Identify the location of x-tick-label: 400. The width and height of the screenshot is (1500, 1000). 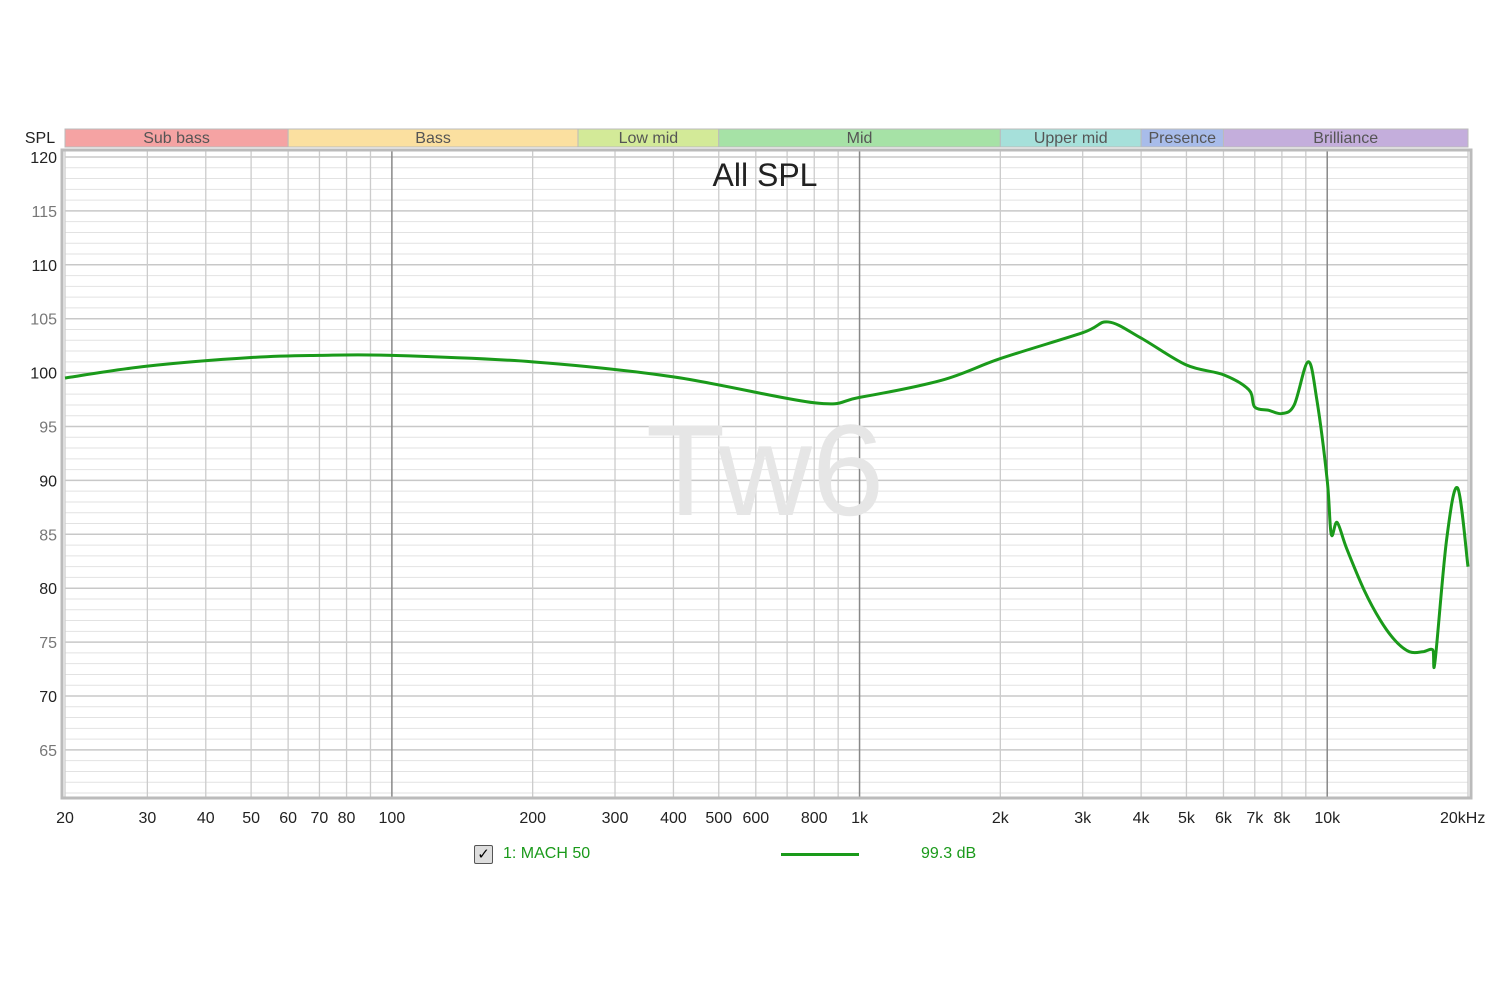
(673, 818).